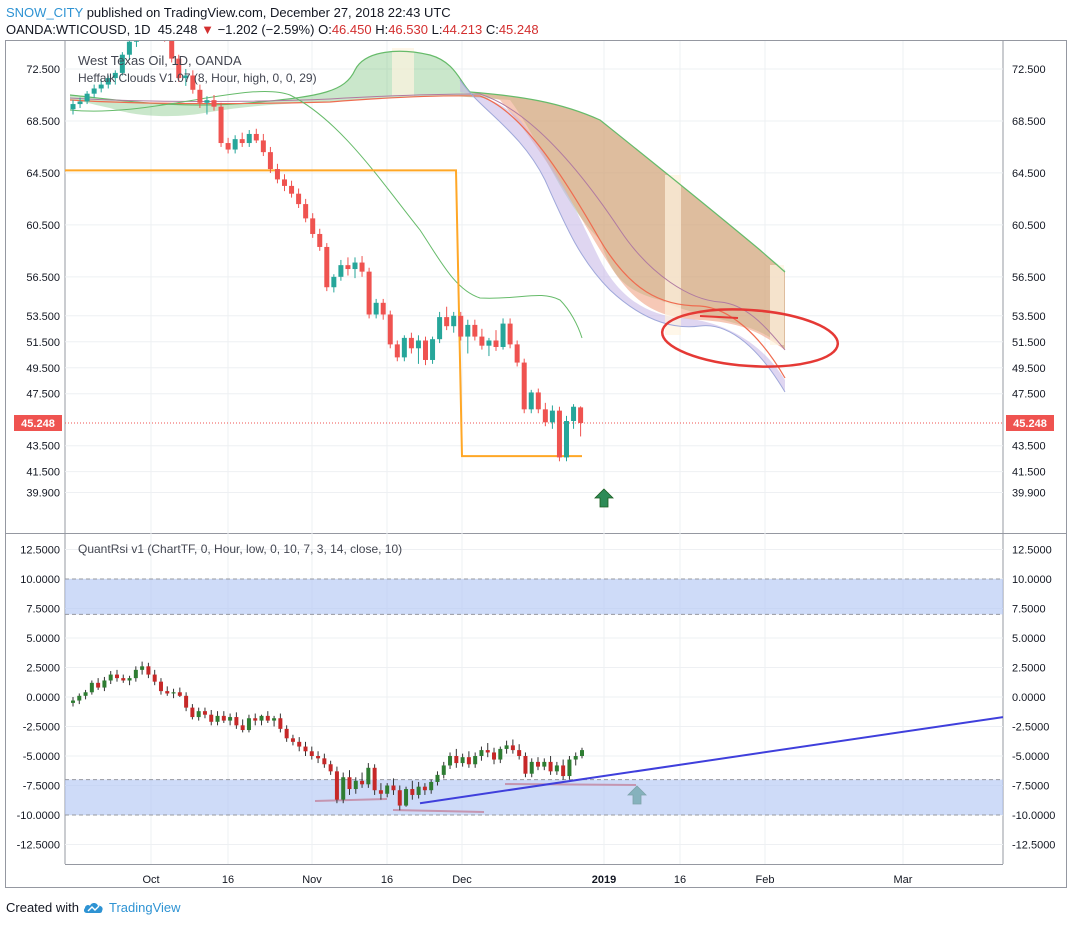 This screenshot has width=1072, height=926. What do you see at coordinates (1029, 493) in the screenshot?
I see `price-axis-label-right: 39.900` at bounding box center [1029, 493].